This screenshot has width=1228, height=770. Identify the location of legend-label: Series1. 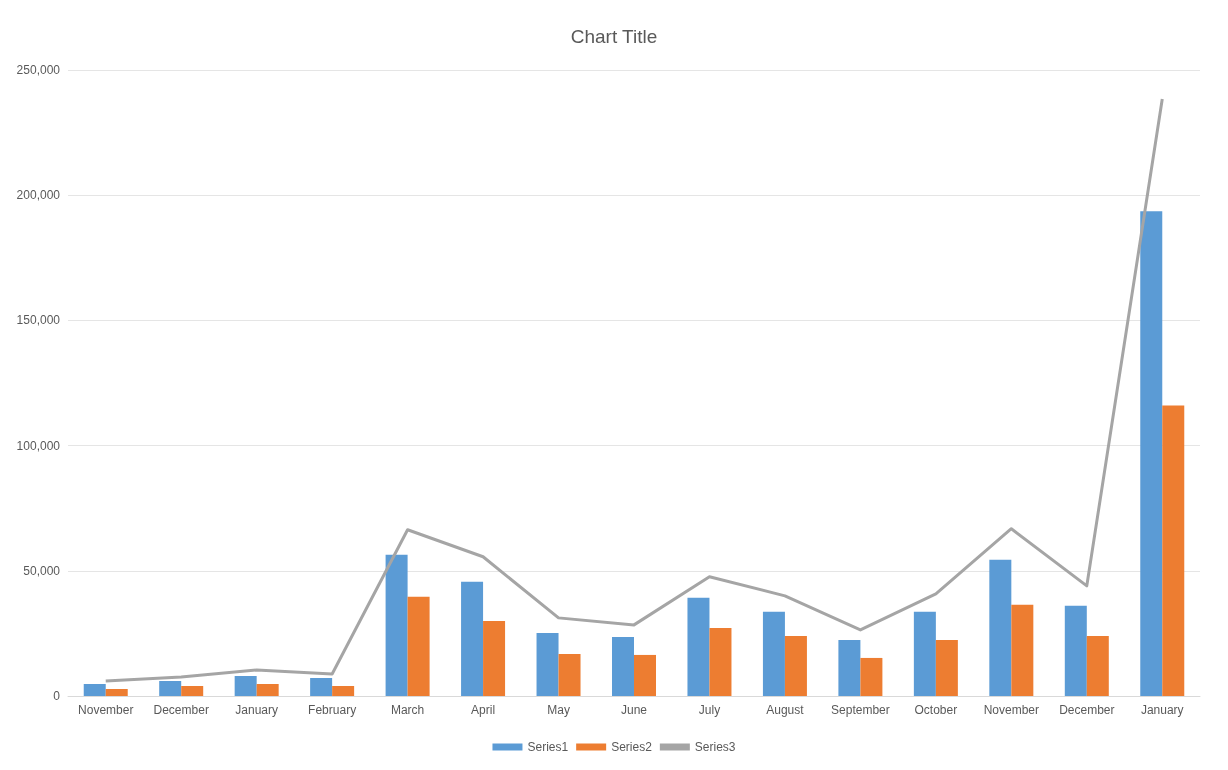
(548, 747).